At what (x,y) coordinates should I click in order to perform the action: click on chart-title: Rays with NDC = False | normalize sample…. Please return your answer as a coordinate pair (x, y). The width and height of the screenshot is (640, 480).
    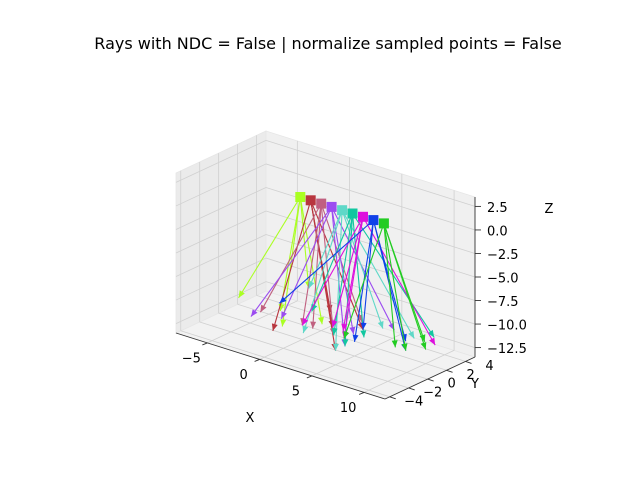
    Looking at the image, I should click on (327, 43).